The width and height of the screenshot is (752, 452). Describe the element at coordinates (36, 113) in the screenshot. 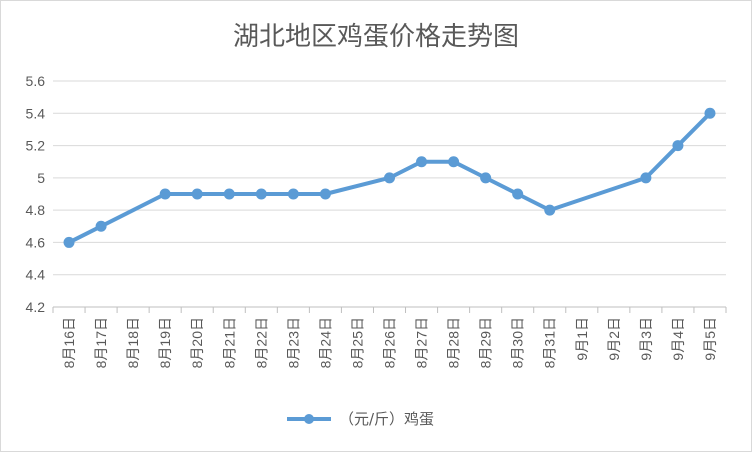

I see `y-tick-label: 5.4` at that location.